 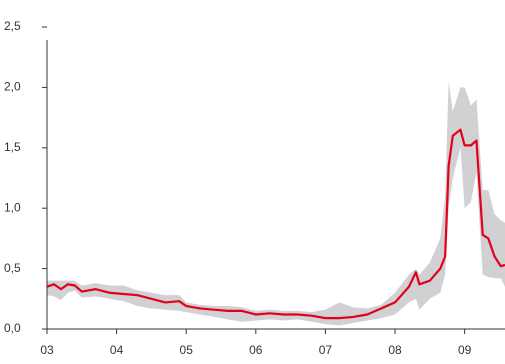 I want to click on y-tick-label: 0,5, so click(x=12, y=268).